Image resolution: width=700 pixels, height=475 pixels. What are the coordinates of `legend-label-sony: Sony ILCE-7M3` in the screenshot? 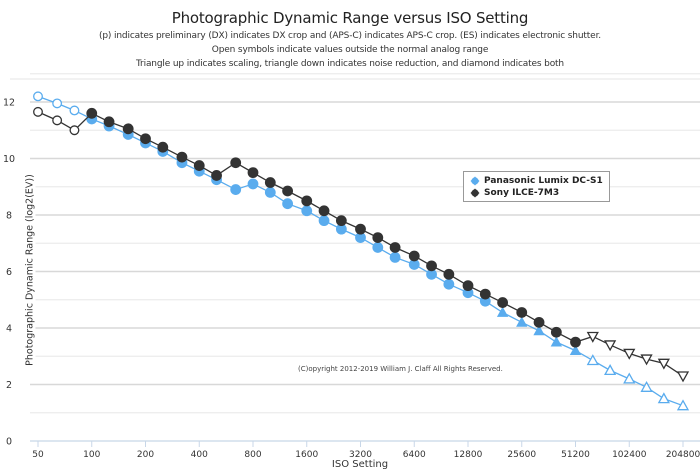 It's located at (522, 193).